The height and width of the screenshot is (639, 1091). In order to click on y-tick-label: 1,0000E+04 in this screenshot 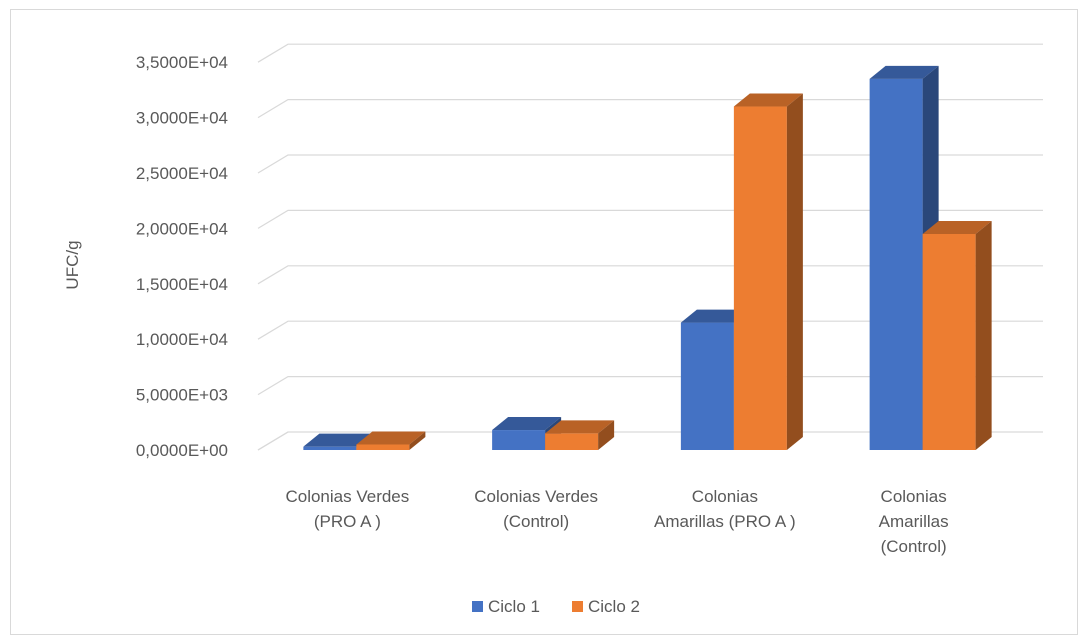, I will do `click(182, 339)`.